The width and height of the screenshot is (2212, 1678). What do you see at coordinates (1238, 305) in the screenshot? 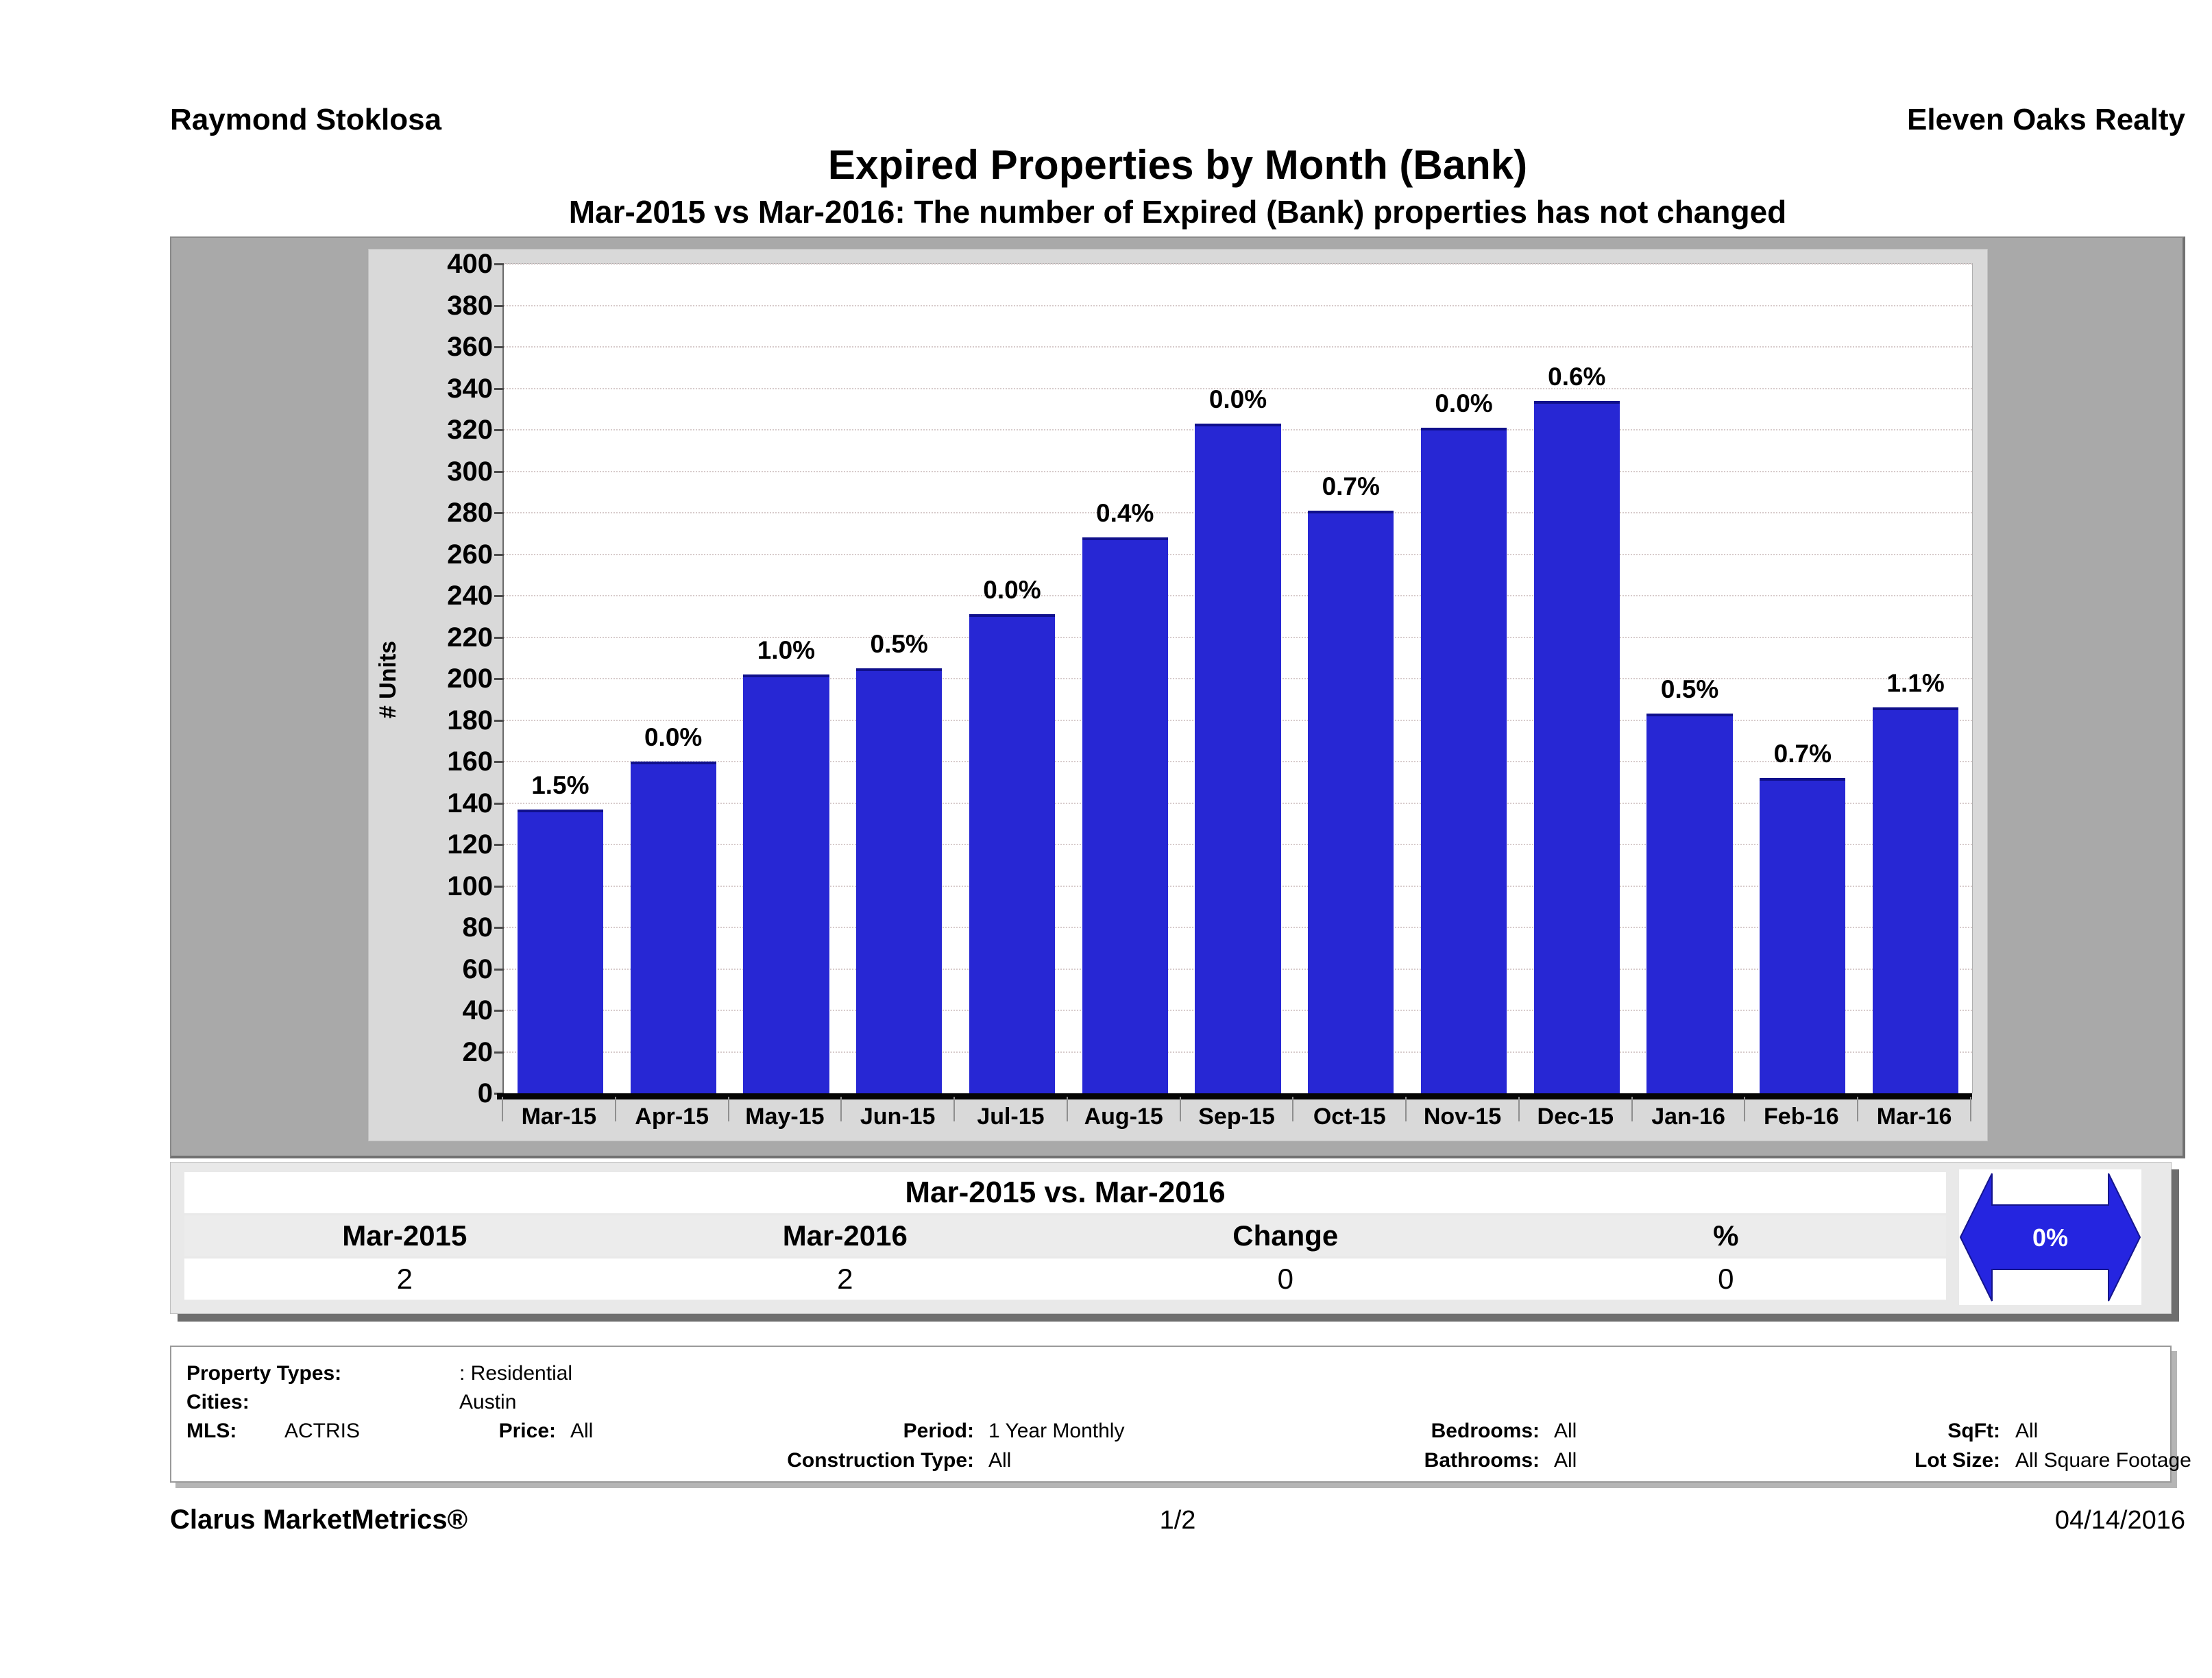
I see `grid-line` at bounding box center [1238, 305].